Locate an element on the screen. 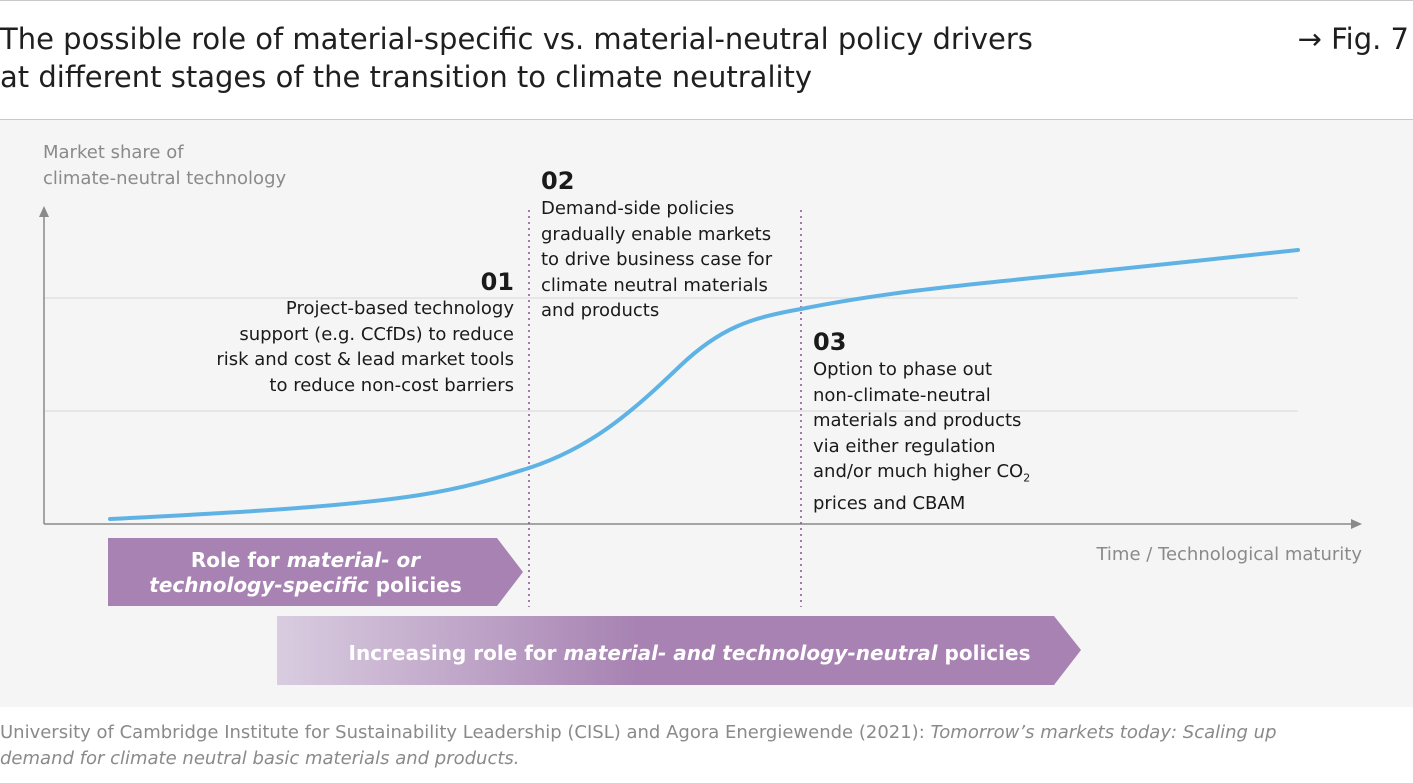  stage-01-number: 01 is located at coordinates (497, 282).